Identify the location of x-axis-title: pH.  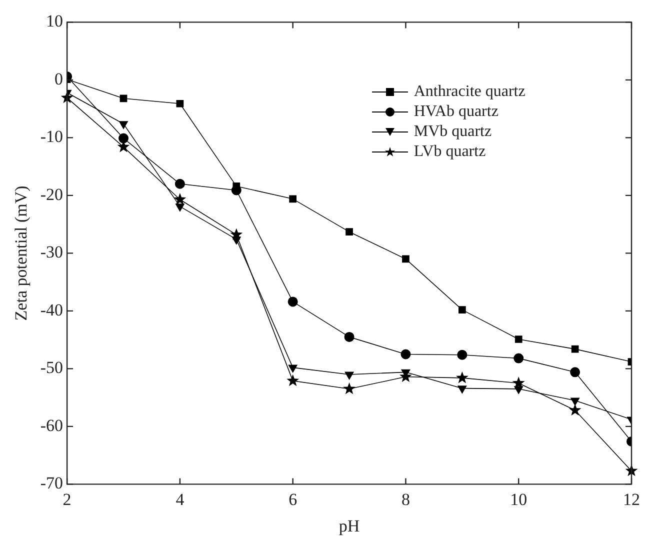
(349, 526).